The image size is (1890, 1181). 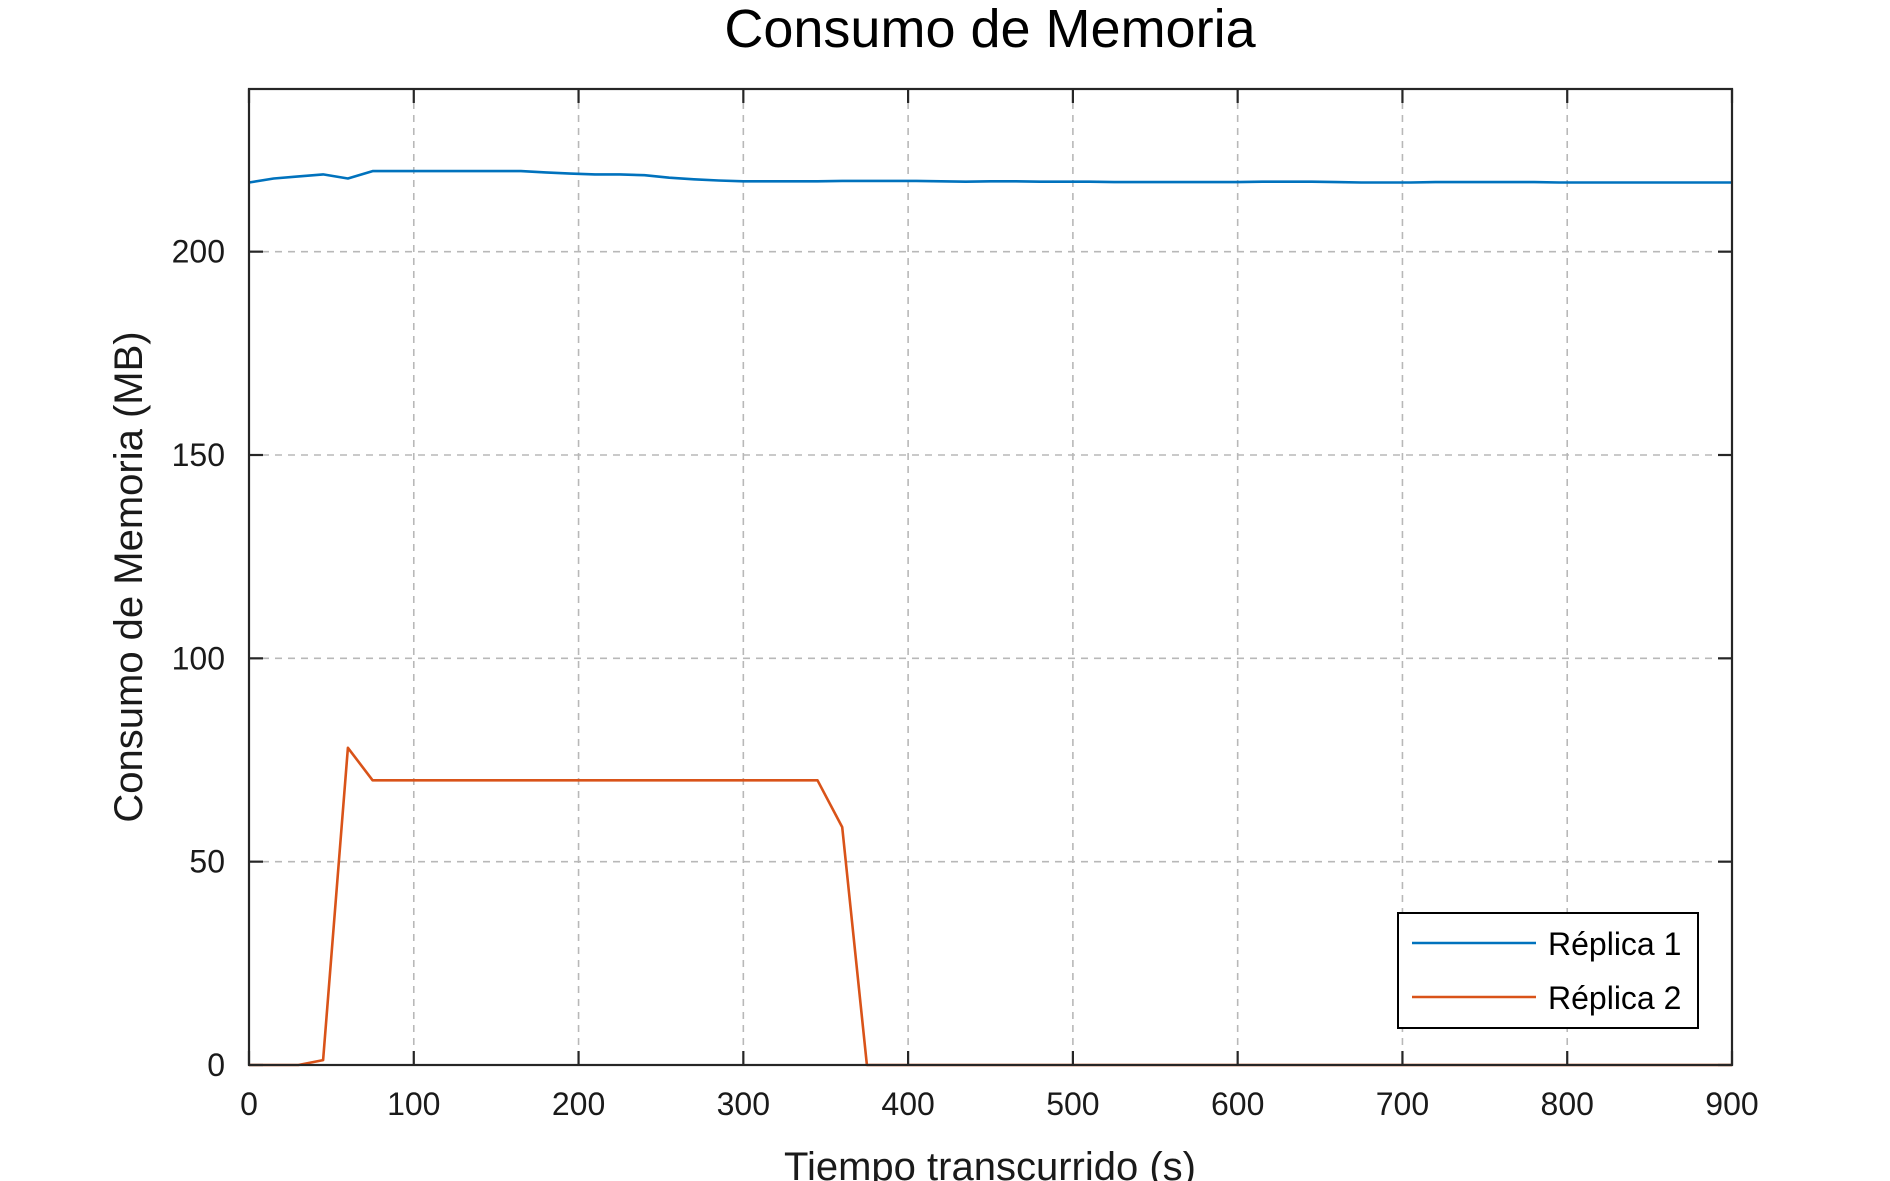 What do you see at coordinates (198, 455) in the screenshot?
I see `y-tick-label: 150` at bounding box center [198, 455].